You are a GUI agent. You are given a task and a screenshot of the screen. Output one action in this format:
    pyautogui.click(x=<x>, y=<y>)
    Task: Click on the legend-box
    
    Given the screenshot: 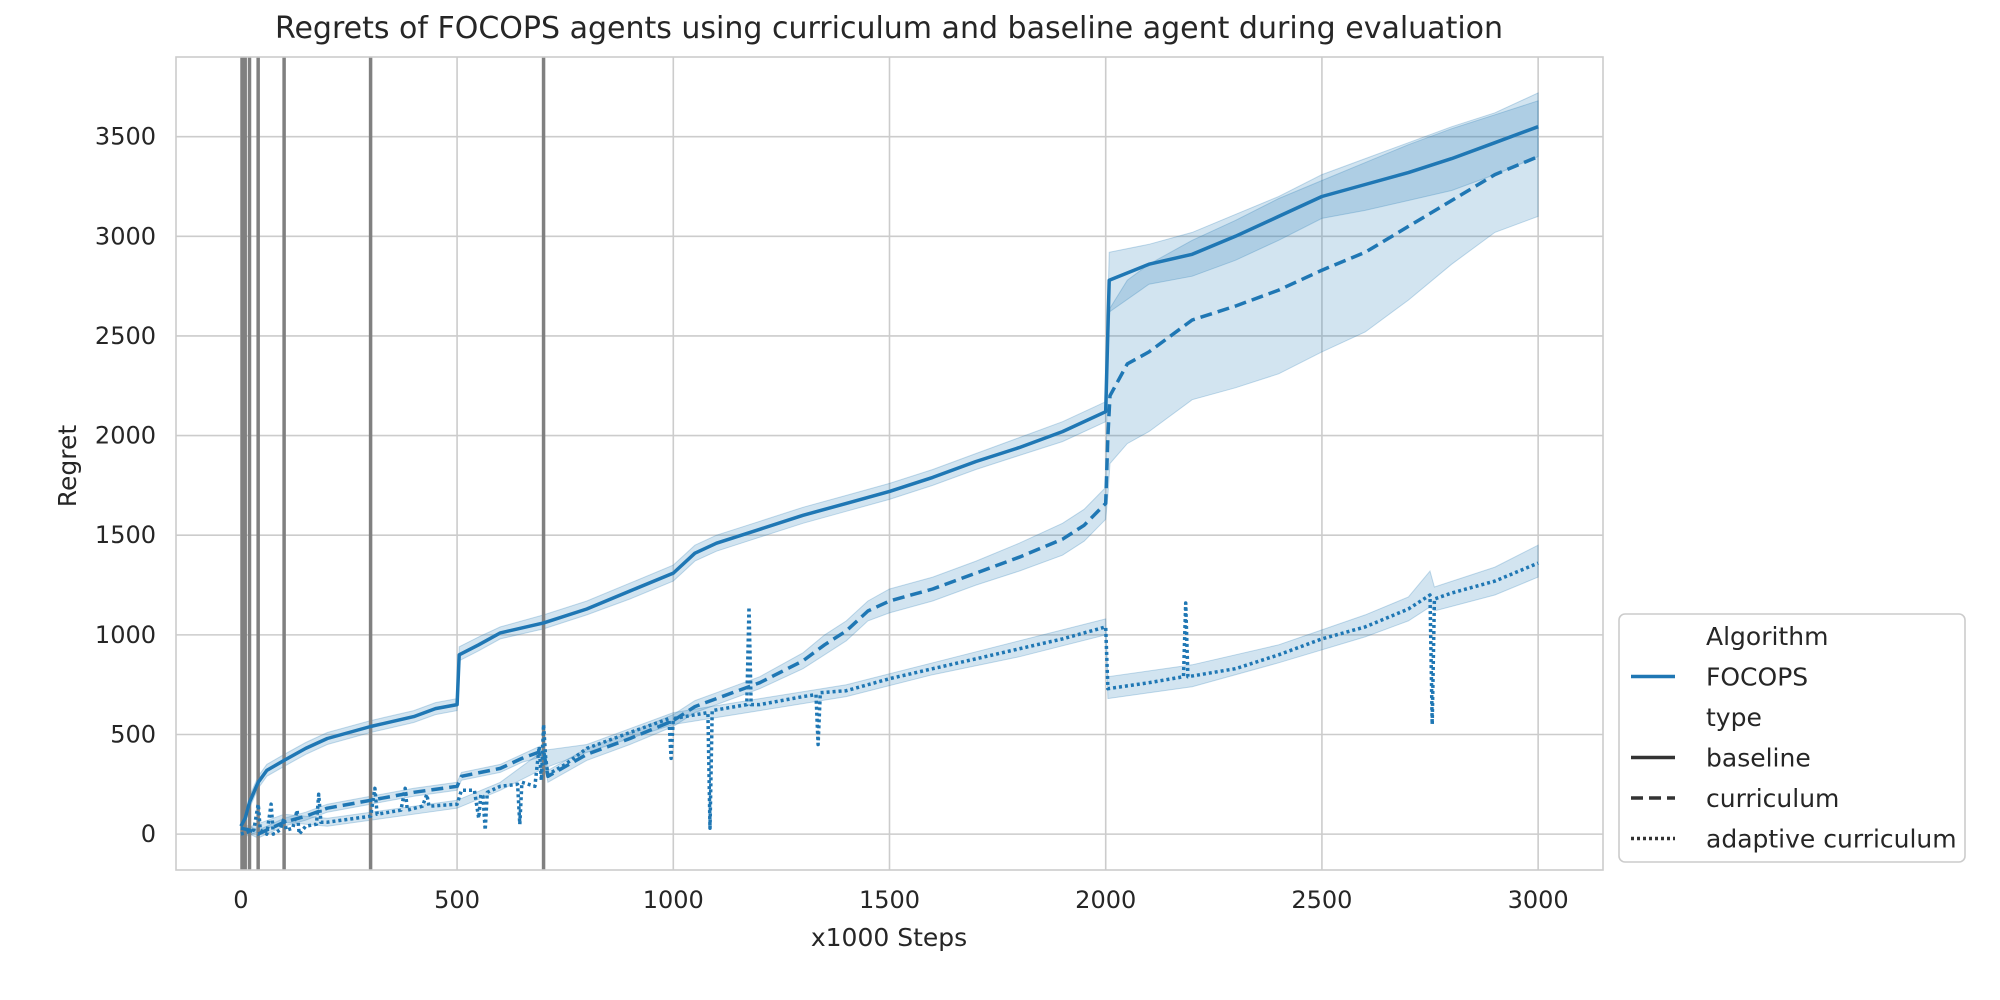 What is the action you would take?
    pyautogui.click(x=1792, y=738)
    